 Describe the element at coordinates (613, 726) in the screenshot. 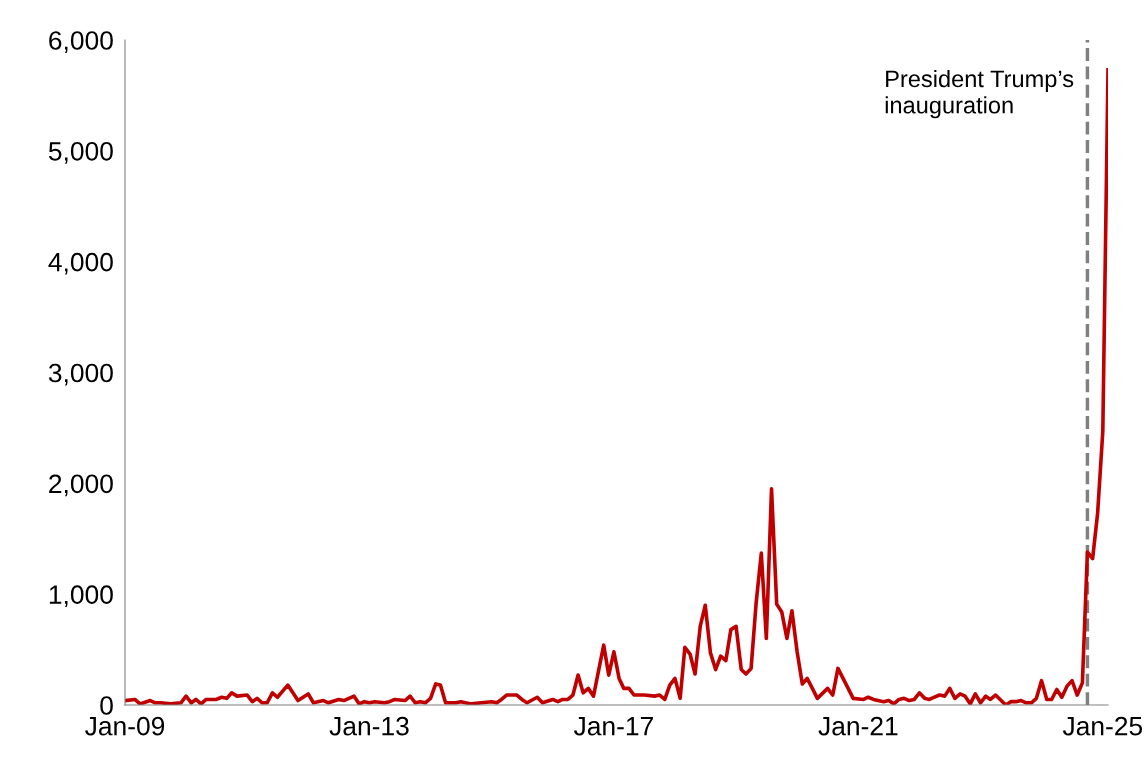

I see `x-tick-label: Jan-17` at that location.